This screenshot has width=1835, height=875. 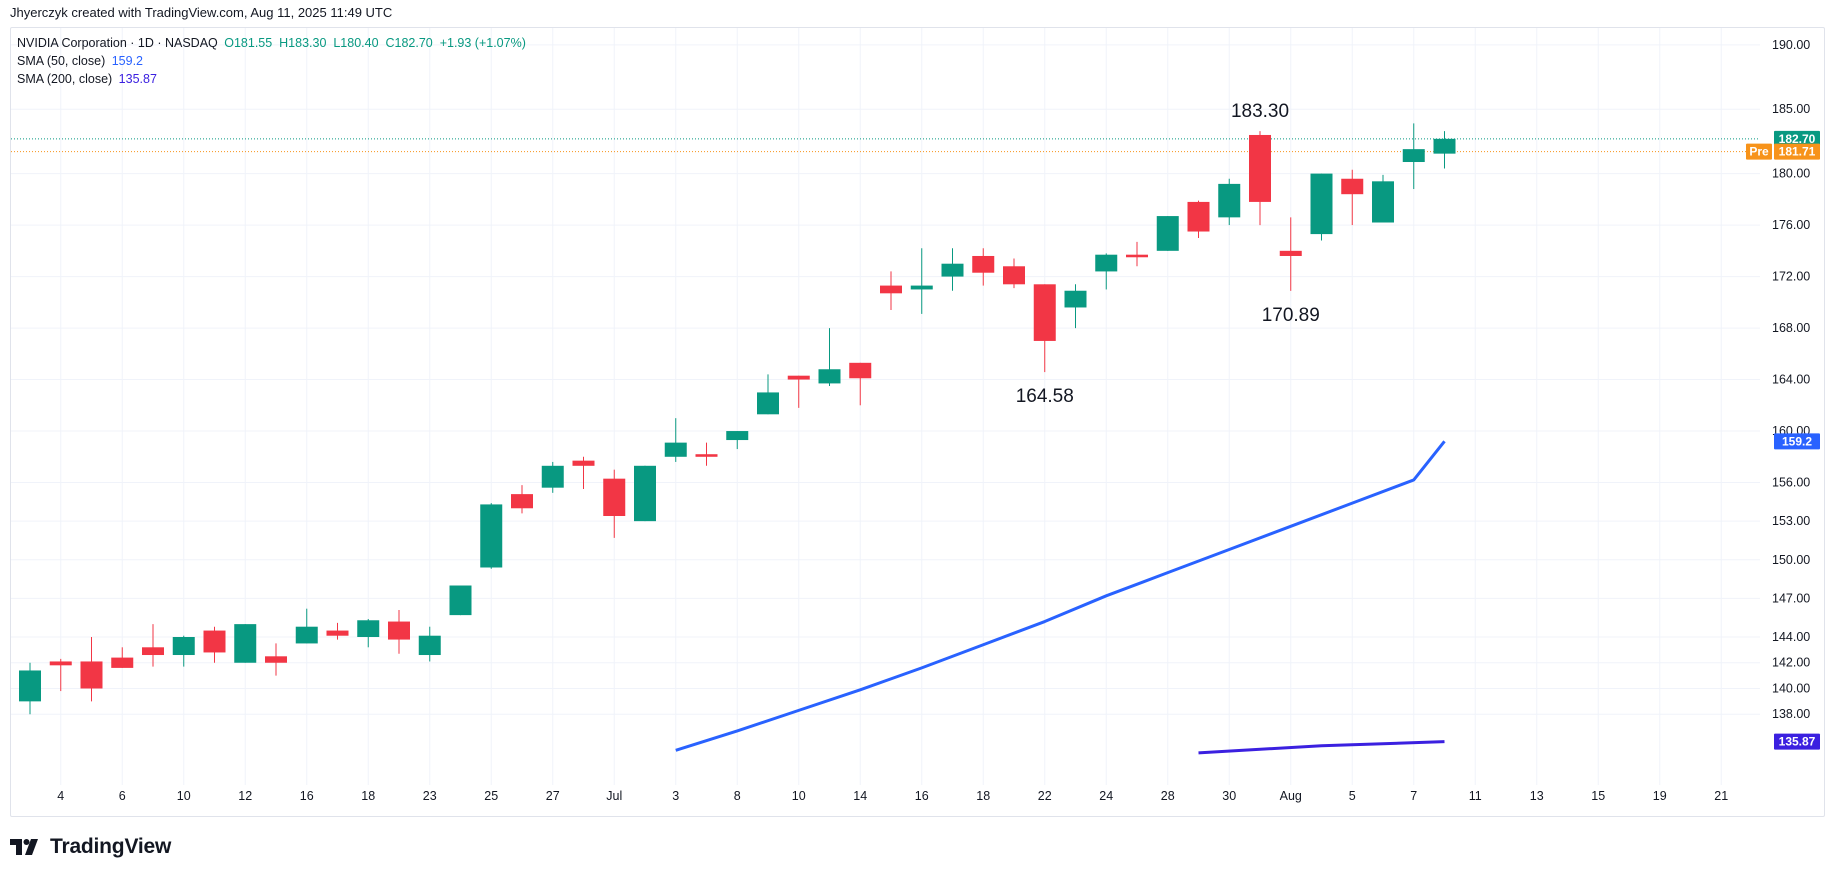 What do you see at coordinates (1791, 521) in the screenshot?
I see `y-tick-label: 153.00` at bounding box center [1791, 521].